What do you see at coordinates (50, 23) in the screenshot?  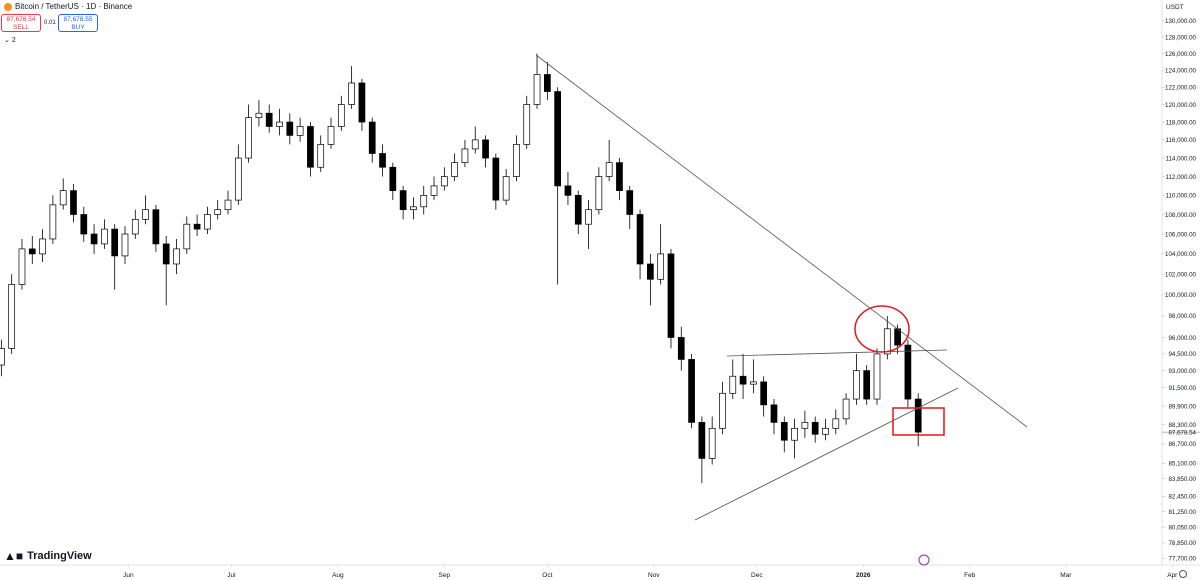 I see `spread: 0.01` at bounding box center [50, 23].